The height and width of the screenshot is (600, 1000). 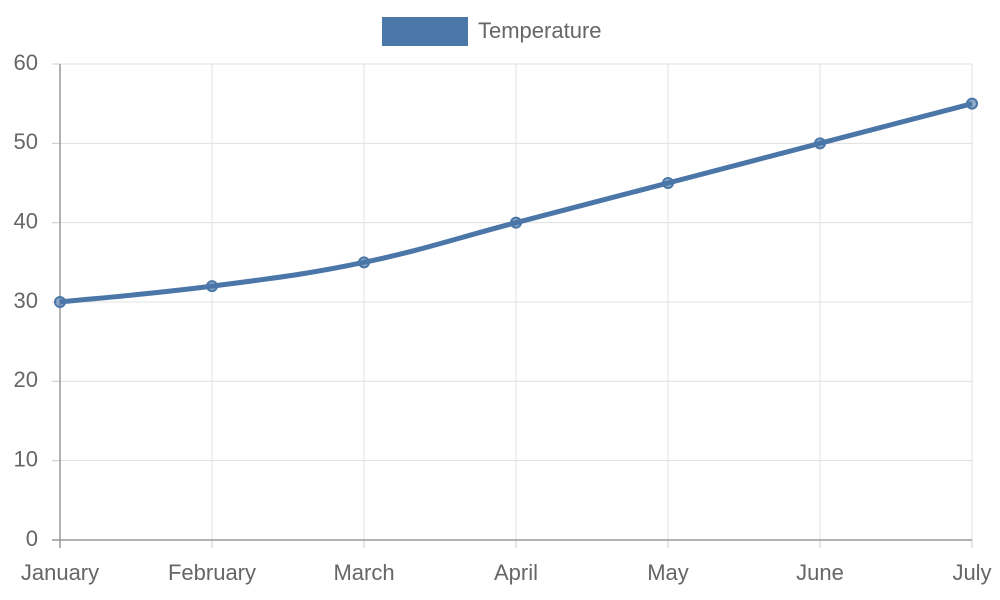 What do you see at coordinates (820, 572) in the screenshot?
I see `x-tick-label: June` at bounding box center [820, 572].